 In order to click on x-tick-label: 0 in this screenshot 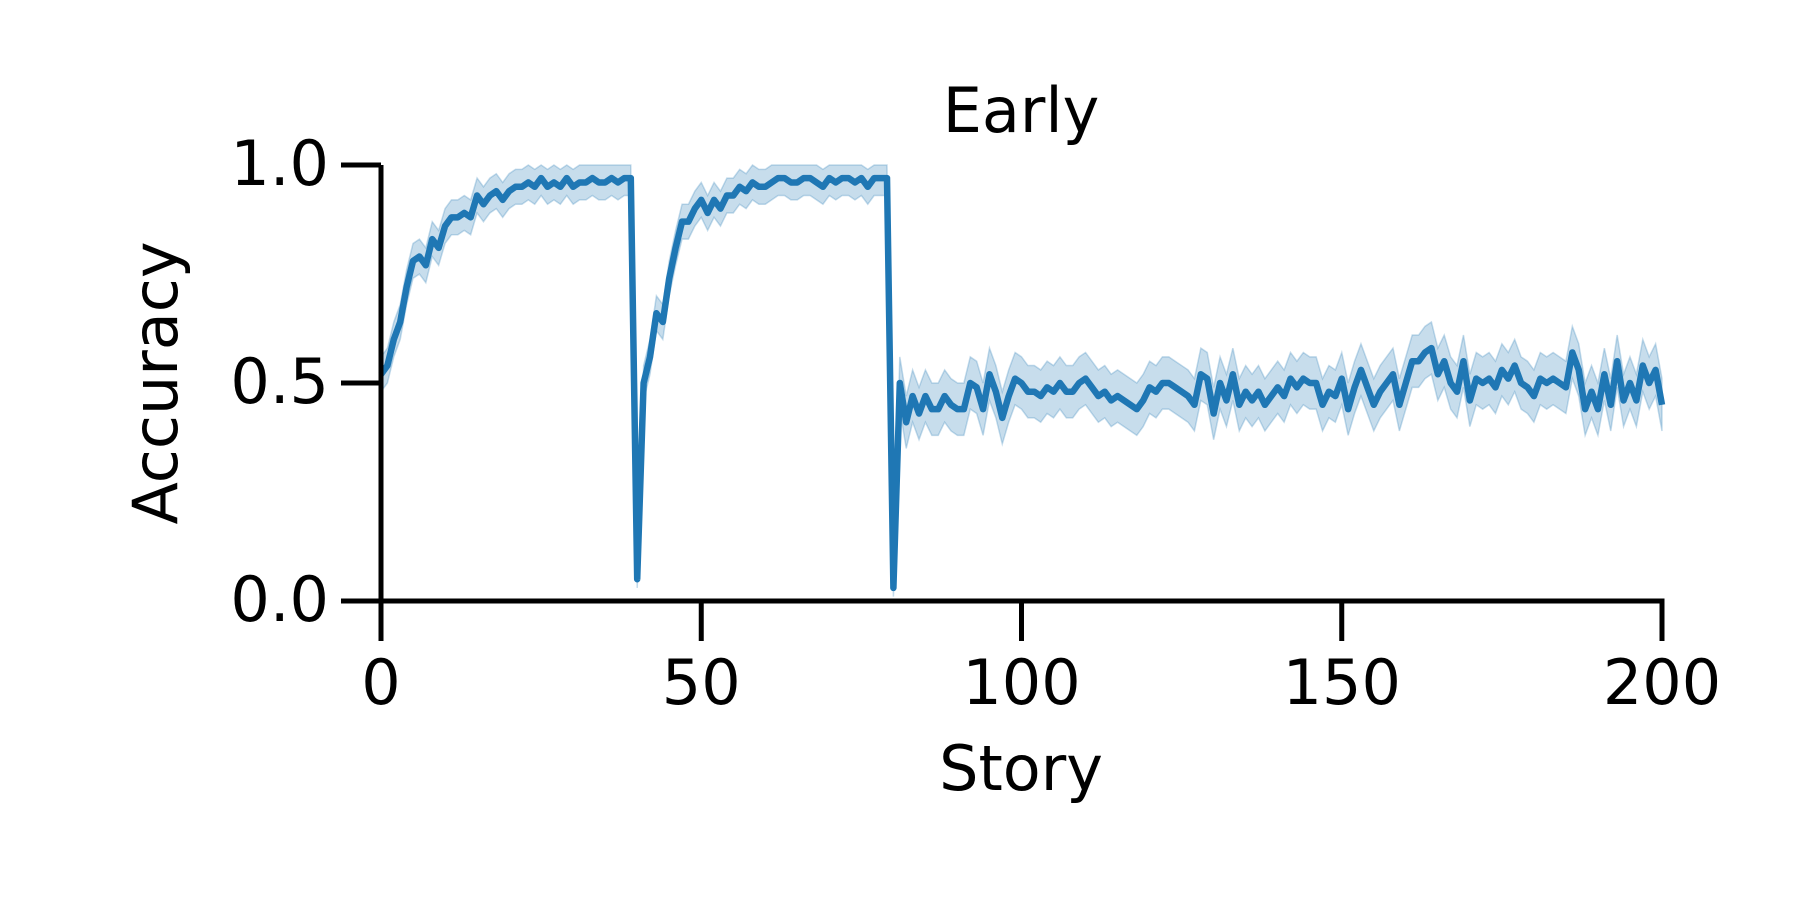, I will do `click(380, 682)`.